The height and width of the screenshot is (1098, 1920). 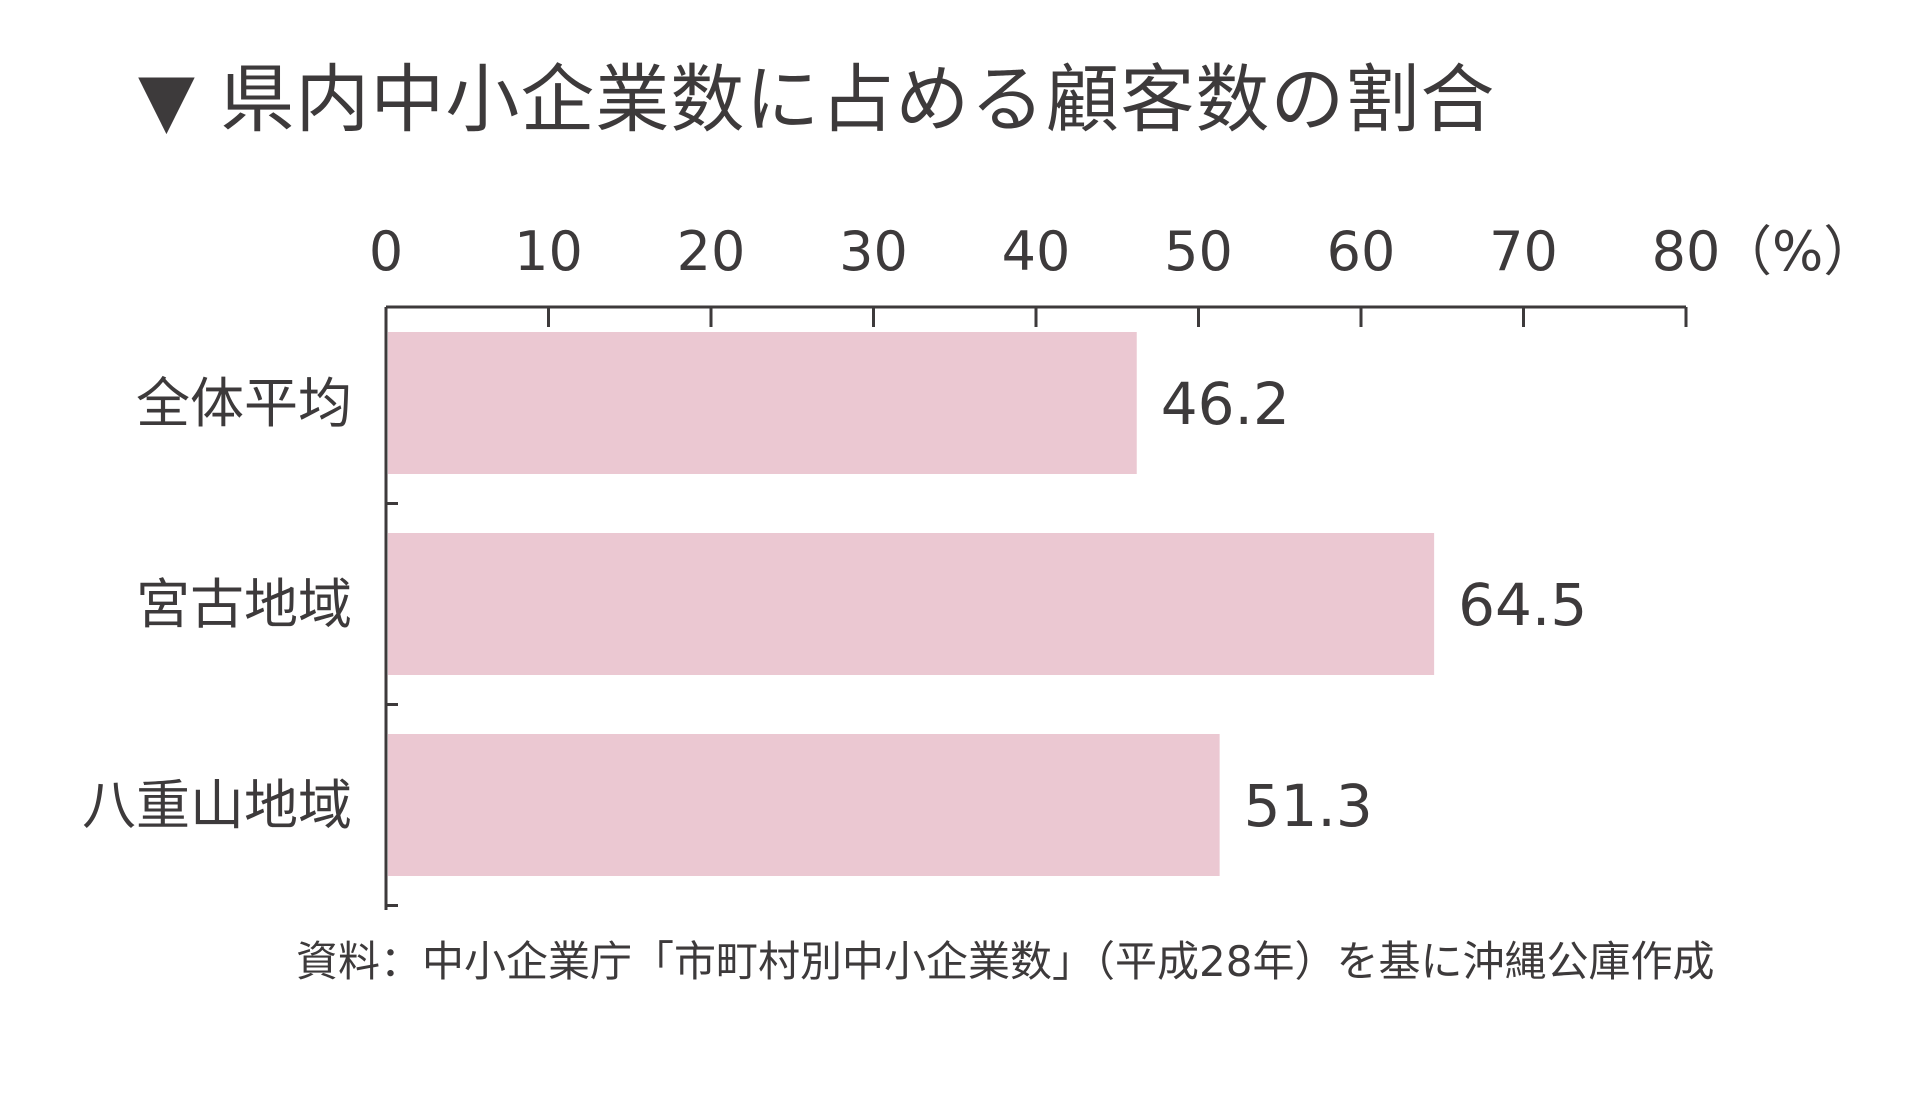 What do you see at coordinates (1198, 251) in the screenshot?
I see `x-tick-label: 50` at bounding box center [1198, 251].